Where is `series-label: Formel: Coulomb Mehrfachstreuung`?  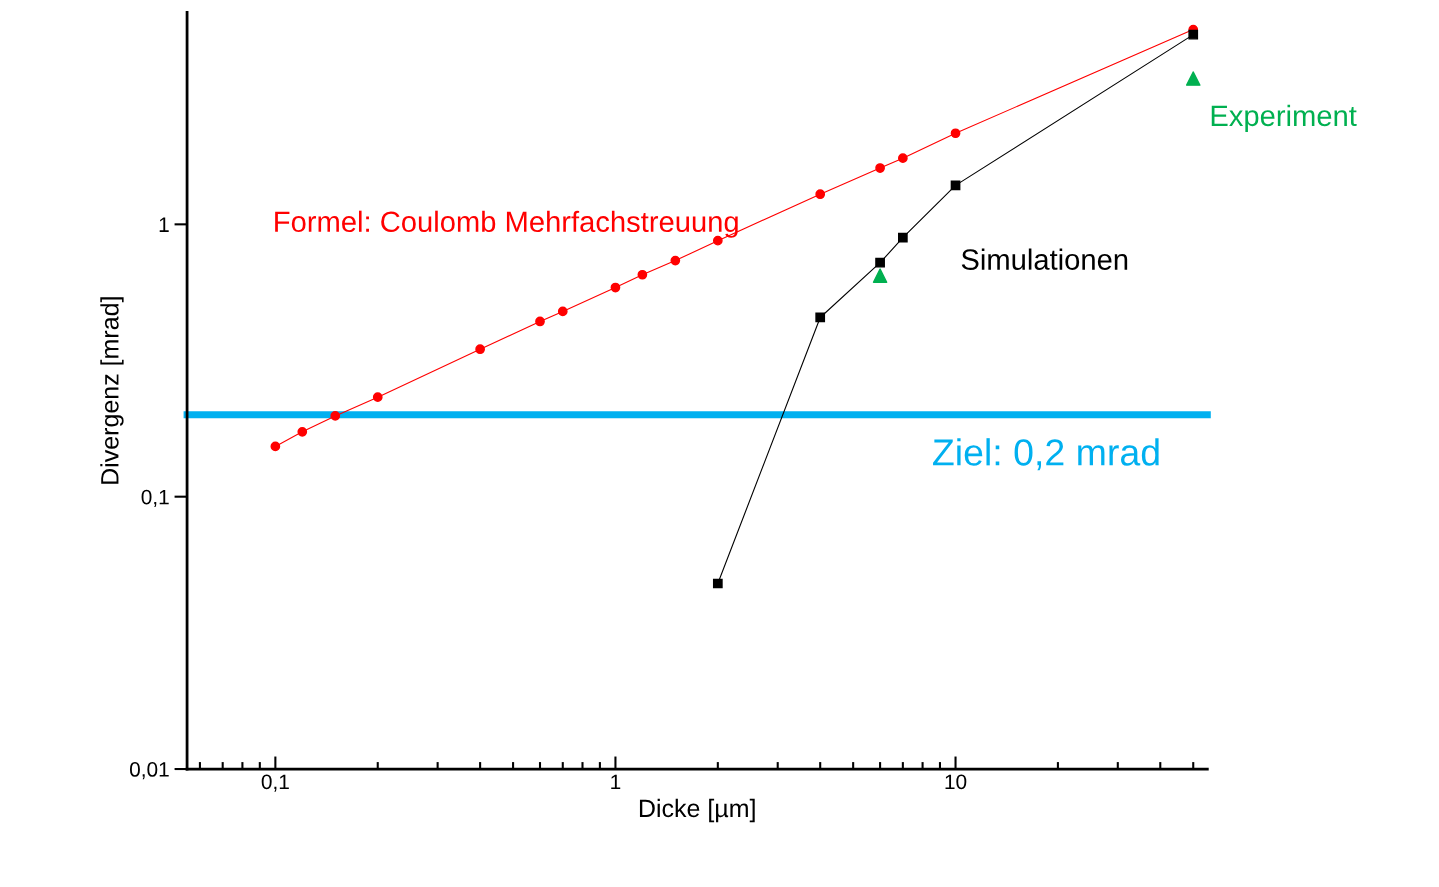
series-label: Formel: Coulomb Mehrfachstreuung is located at coordinates (506, 224).